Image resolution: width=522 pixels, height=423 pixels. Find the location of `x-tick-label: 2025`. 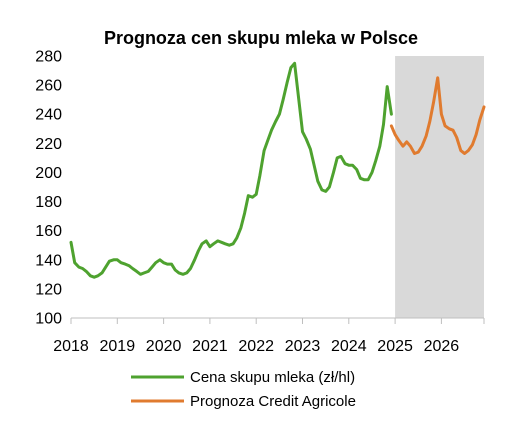

x-tick-label: 2025 is located at coordinates (395, 346).